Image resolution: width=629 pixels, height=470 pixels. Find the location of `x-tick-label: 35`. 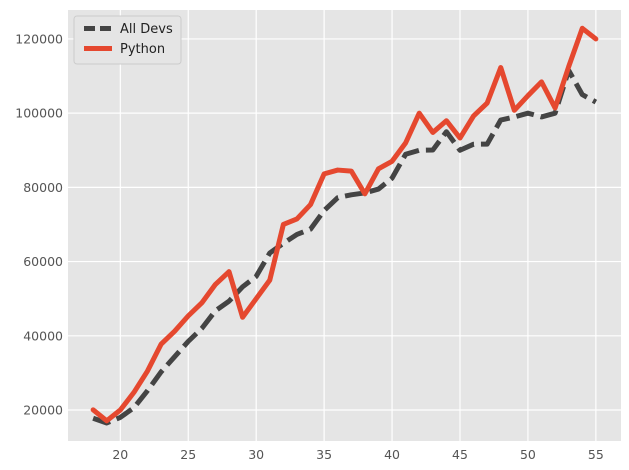

x-tick-label: 35 is located at coordinates (324, 454).